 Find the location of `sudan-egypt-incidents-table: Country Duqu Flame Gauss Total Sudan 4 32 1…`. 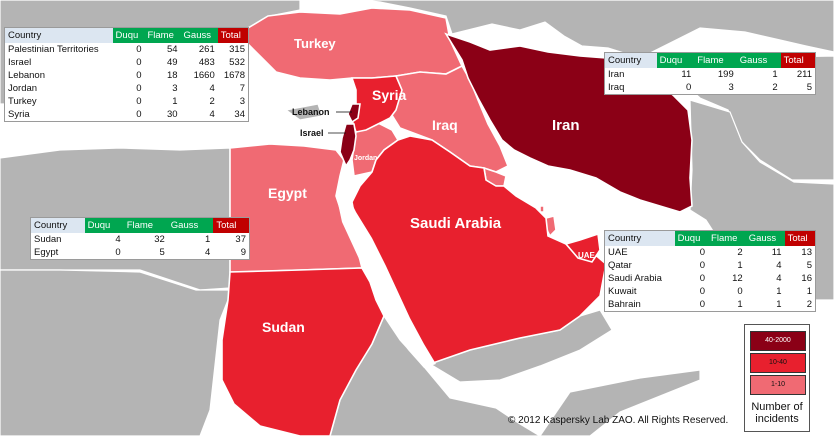

sudan-egypt-incidents-table: Country Duqu Flame Gauss Total Sudan 4 32 1… is located at coordinates (140, 238).